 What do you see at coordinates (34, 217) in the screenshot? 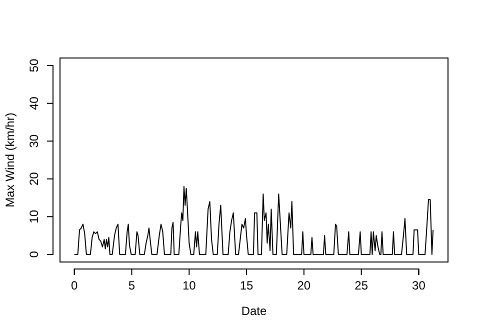
I see `y-tick-label: 10` at bounding box center [34, 217].